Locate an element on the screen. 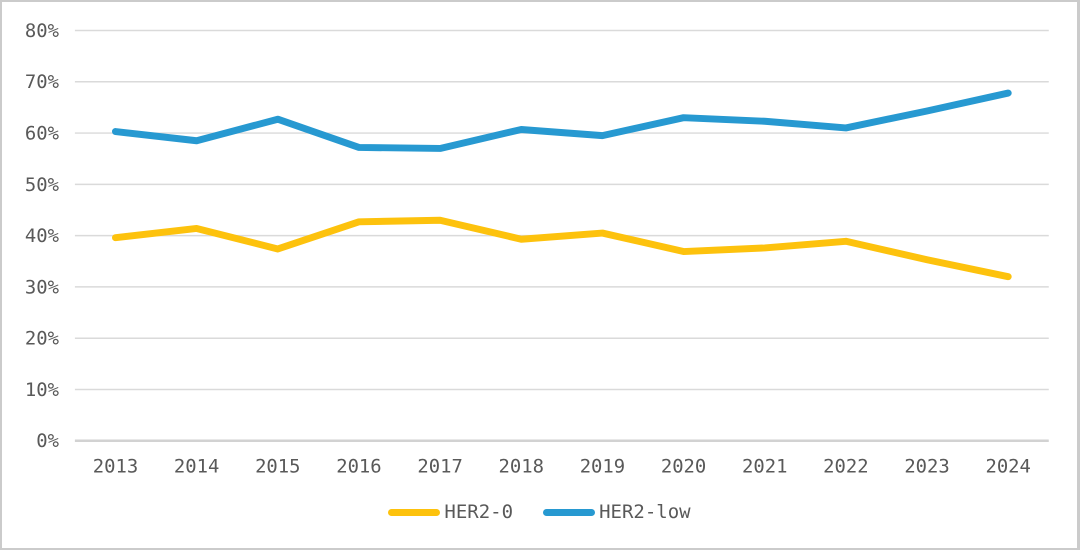 This screenshot has height=550, width=1080. y-axis-tick-label: 0% is located at coordinates (47, 441).